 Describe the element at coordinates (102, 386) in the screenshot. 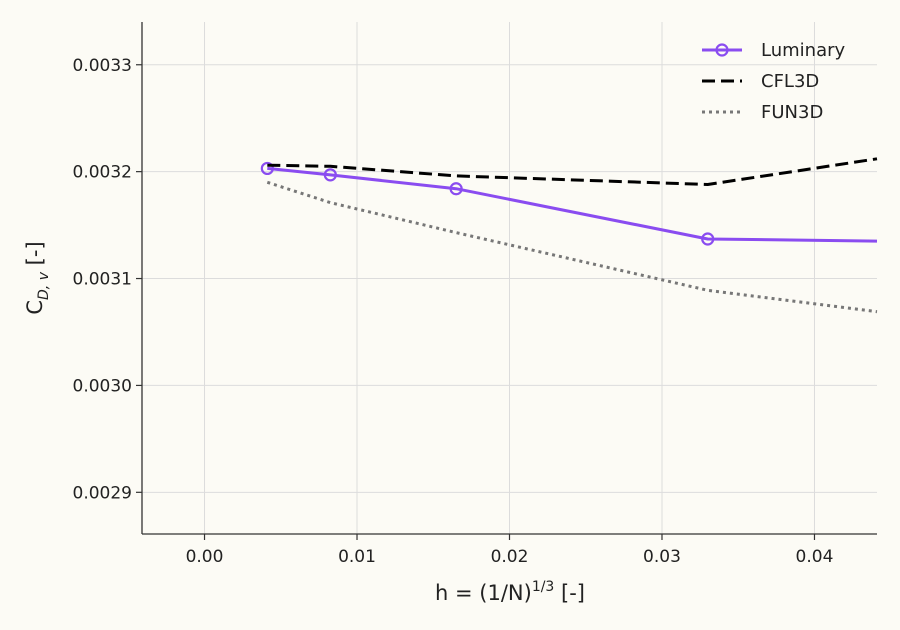

I see `y-tick-label: 0.0030` at that location.